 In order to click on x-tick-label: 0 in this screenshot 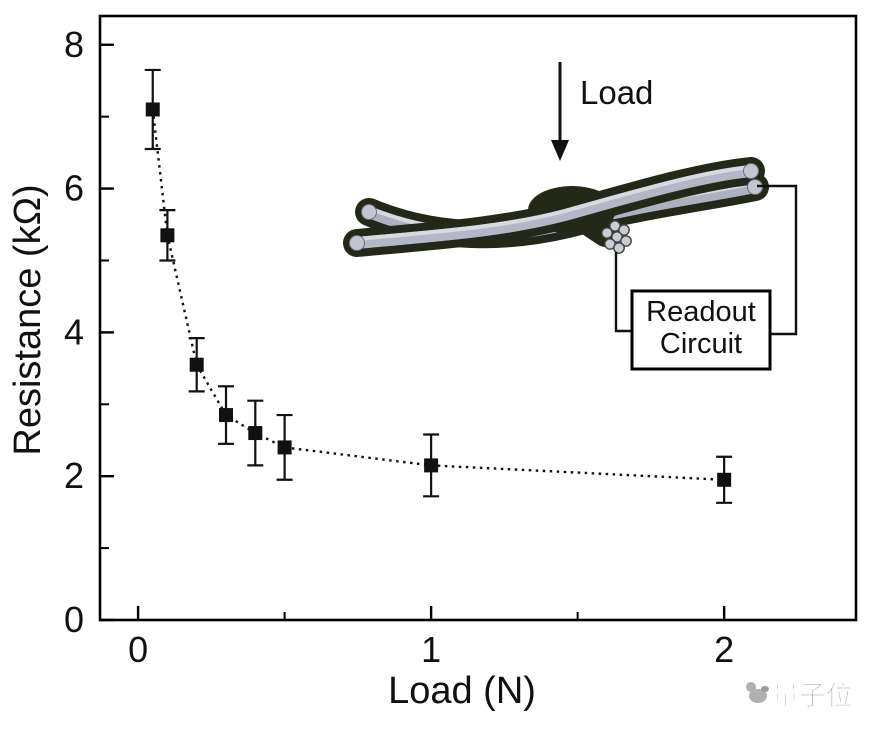, I will do `click(138, 649)`.